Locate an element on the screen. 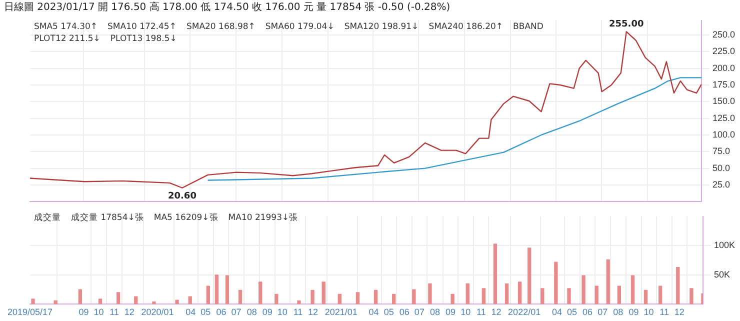 The width and height of the screenshot is (740, 321). annotation: 成交量 is located at coordinates (47, 218).